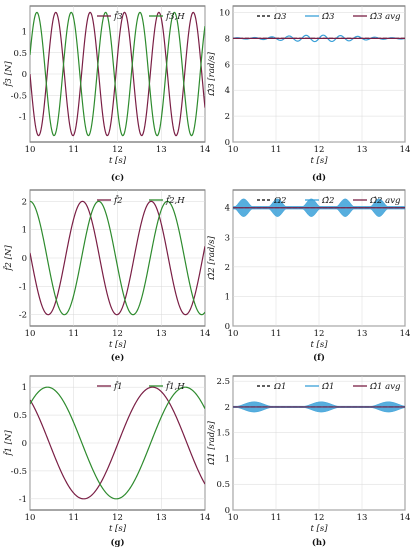  What do you see at coordinates (175, 386) in the screenshot?
I see `legend-entry: f̂1,H` at bounding box center [175, 386].